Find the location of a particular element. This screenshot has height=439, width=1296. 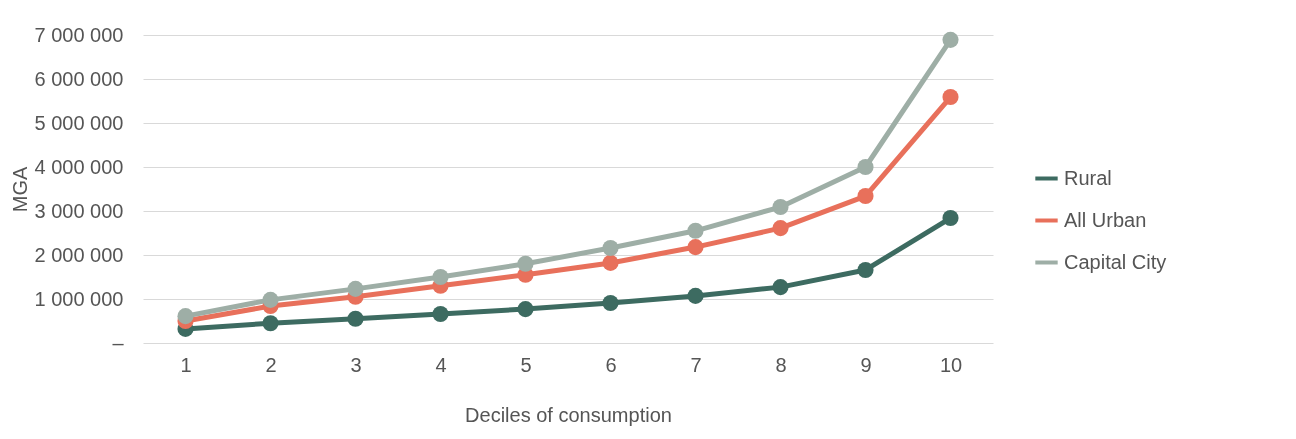

y-tick-label: 4 000 000 is located at coordinates (79, 166).